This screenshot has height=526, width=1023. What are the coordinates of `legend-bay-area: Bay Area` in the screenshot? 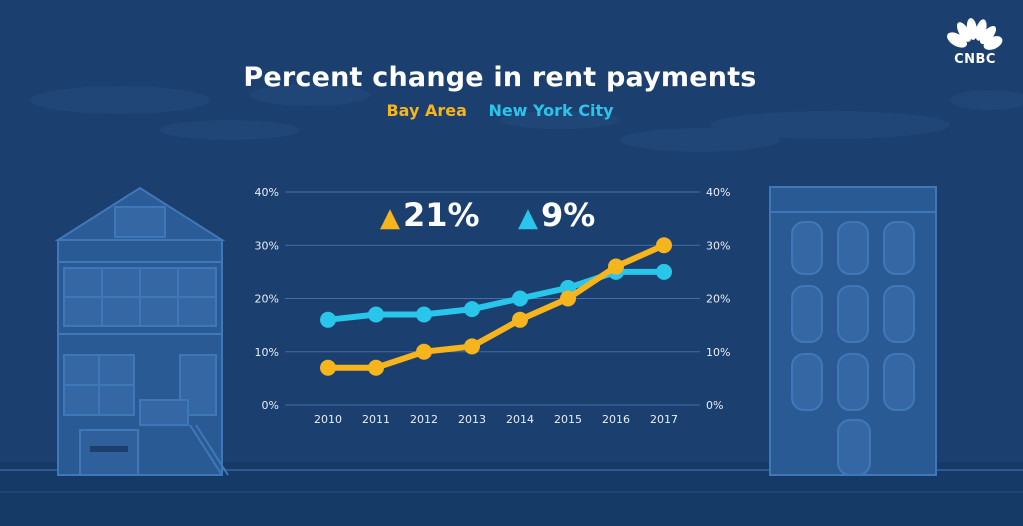 It's located at (426, 110).